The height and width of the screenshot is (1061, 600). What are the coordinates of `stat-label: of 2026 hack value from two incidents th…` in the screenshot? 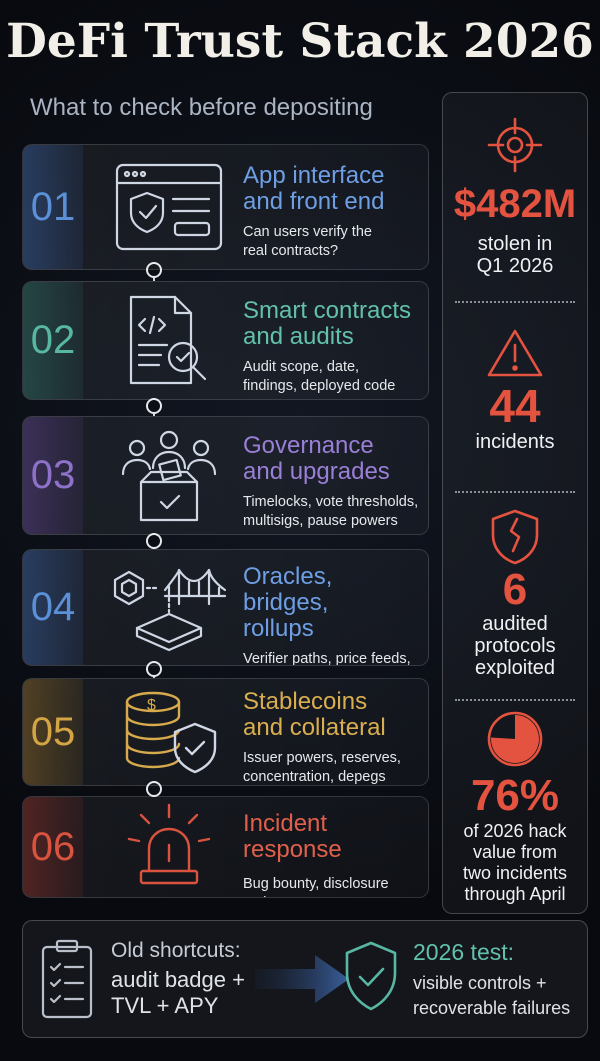 It's located at (515, 862).